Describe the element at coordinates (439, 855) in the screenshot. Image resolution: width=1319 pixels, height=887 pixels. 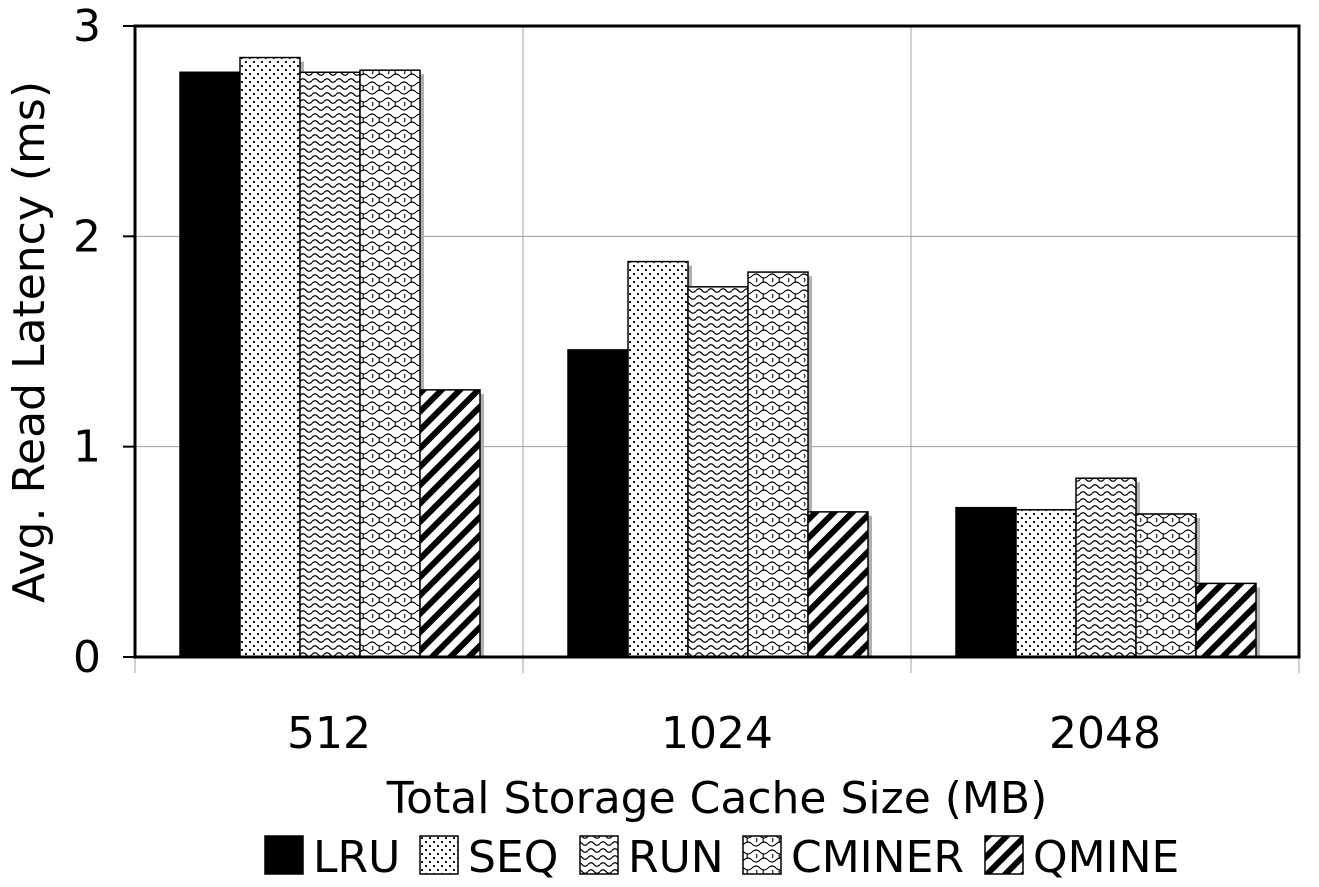
I see `legend-swatch-seq` at that location.